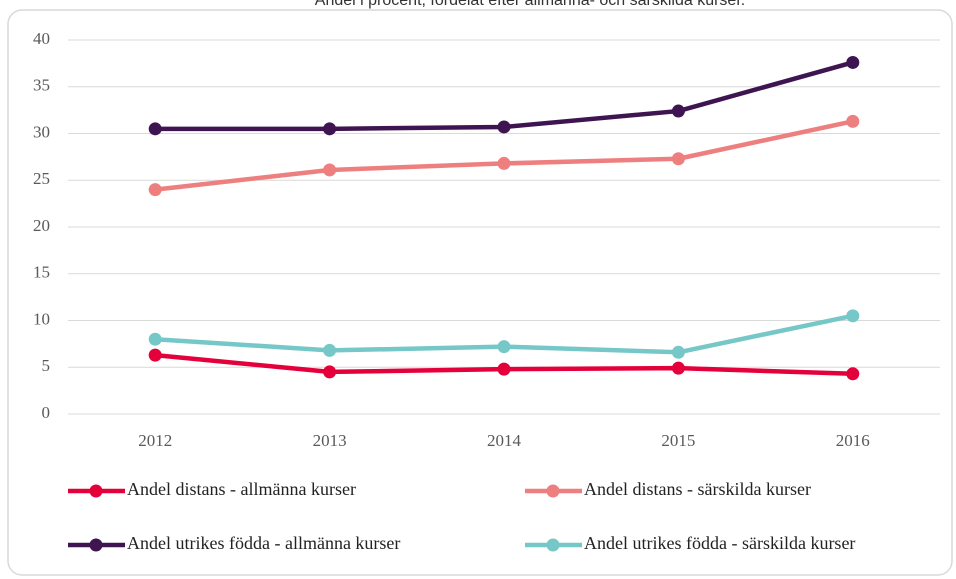 The image size is (956, 579). I want to click on x-tick-label: 2014, so click(504, 440).